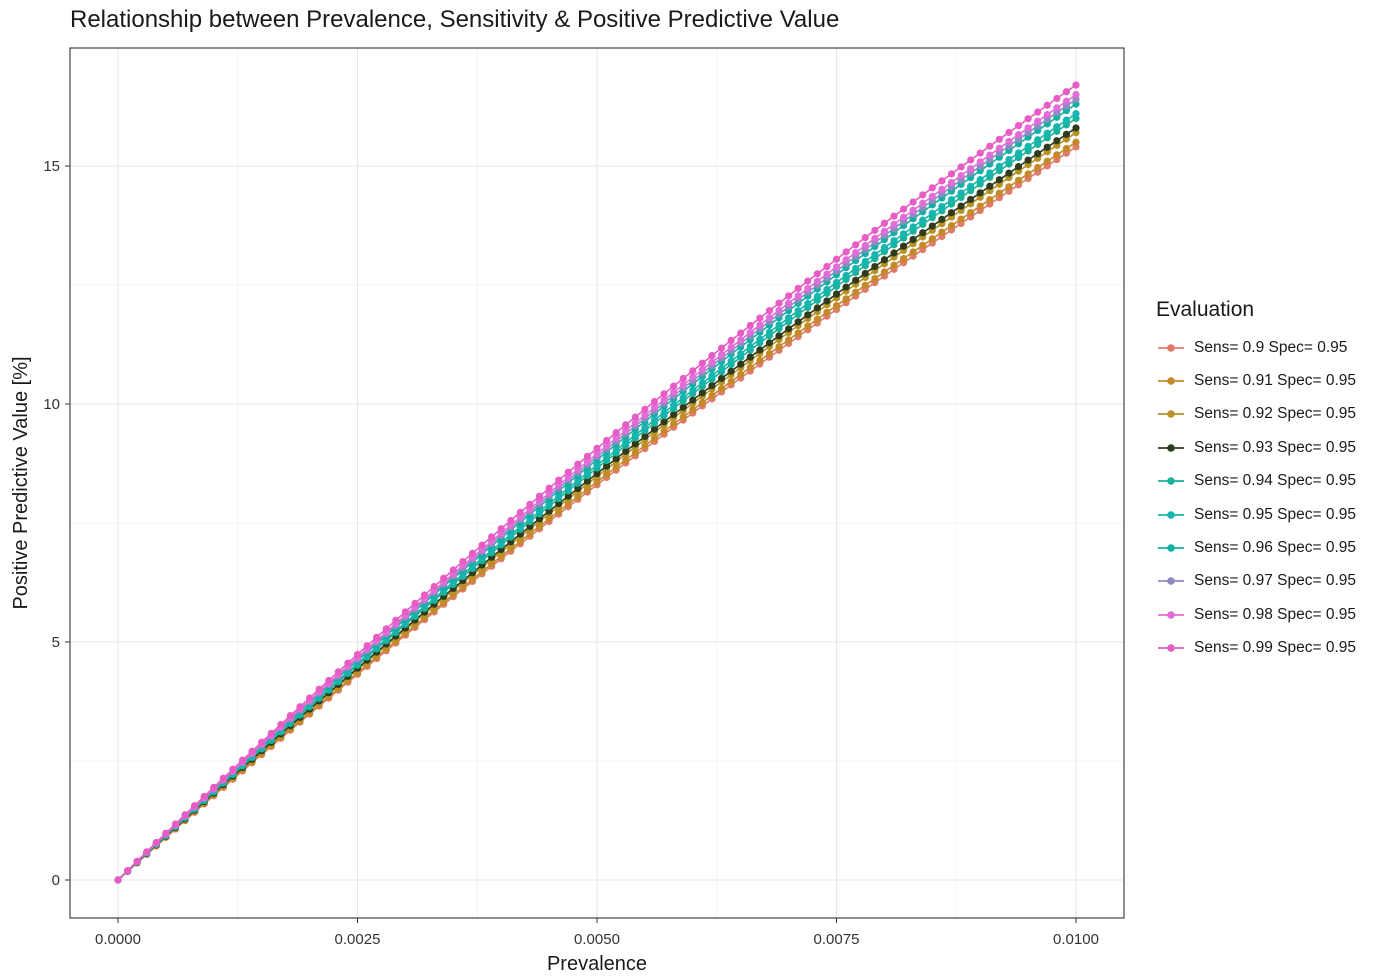 The image size is (1400, 980). What do you see at coordinates (1271, 347) in the screenshot?
I see `legend-label: Sens= 0.9 Spec= 0.95` at bounding box center [1271, 347].